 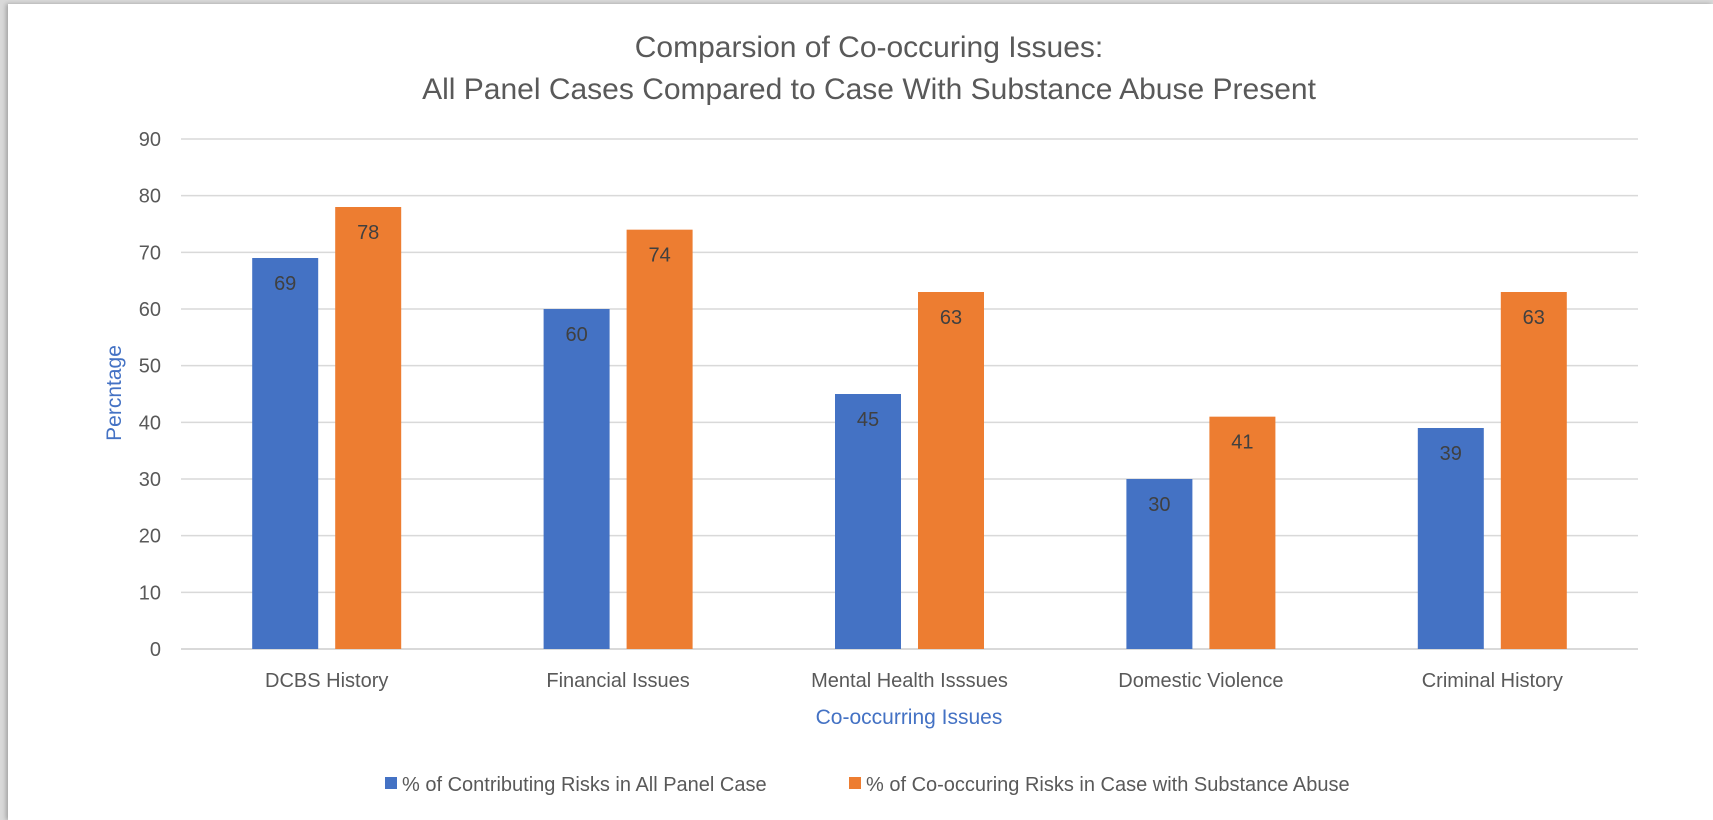 I want to click on data-label: 39, so click(x=1451, y=454).